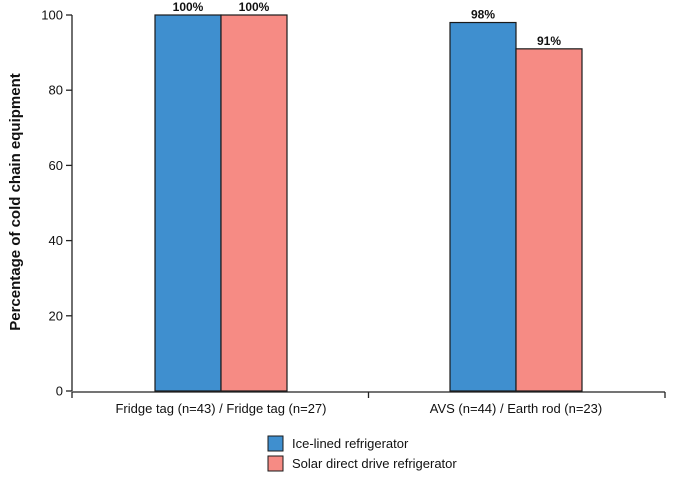  Describe the element at coordinates (57, 203) in the screenshot. I see `y-axis: 0 20 40 60 80 100` at that location.